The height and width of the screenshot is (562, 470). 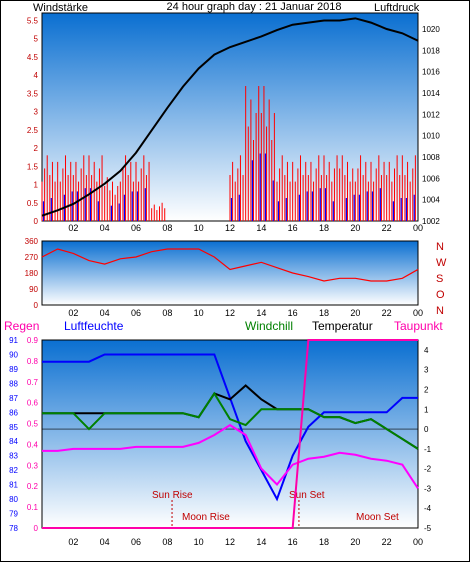 What do you see at coordinates (428, 508) in the screenshot?
I see `temperature-axis-tick--4: -4` at bounding box center [428, 508].